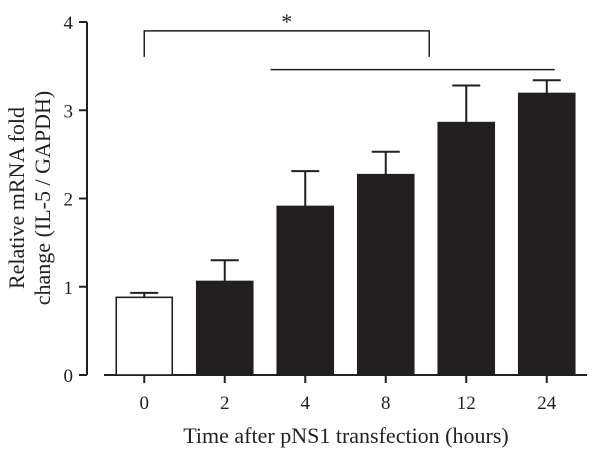 Image resolution: width=600 pixels, height=451 pixels. What do you see at coordinates (69, 288) in the screenshot?
I see `y-tick-label-1: 1` at bounding box center [69, 288].